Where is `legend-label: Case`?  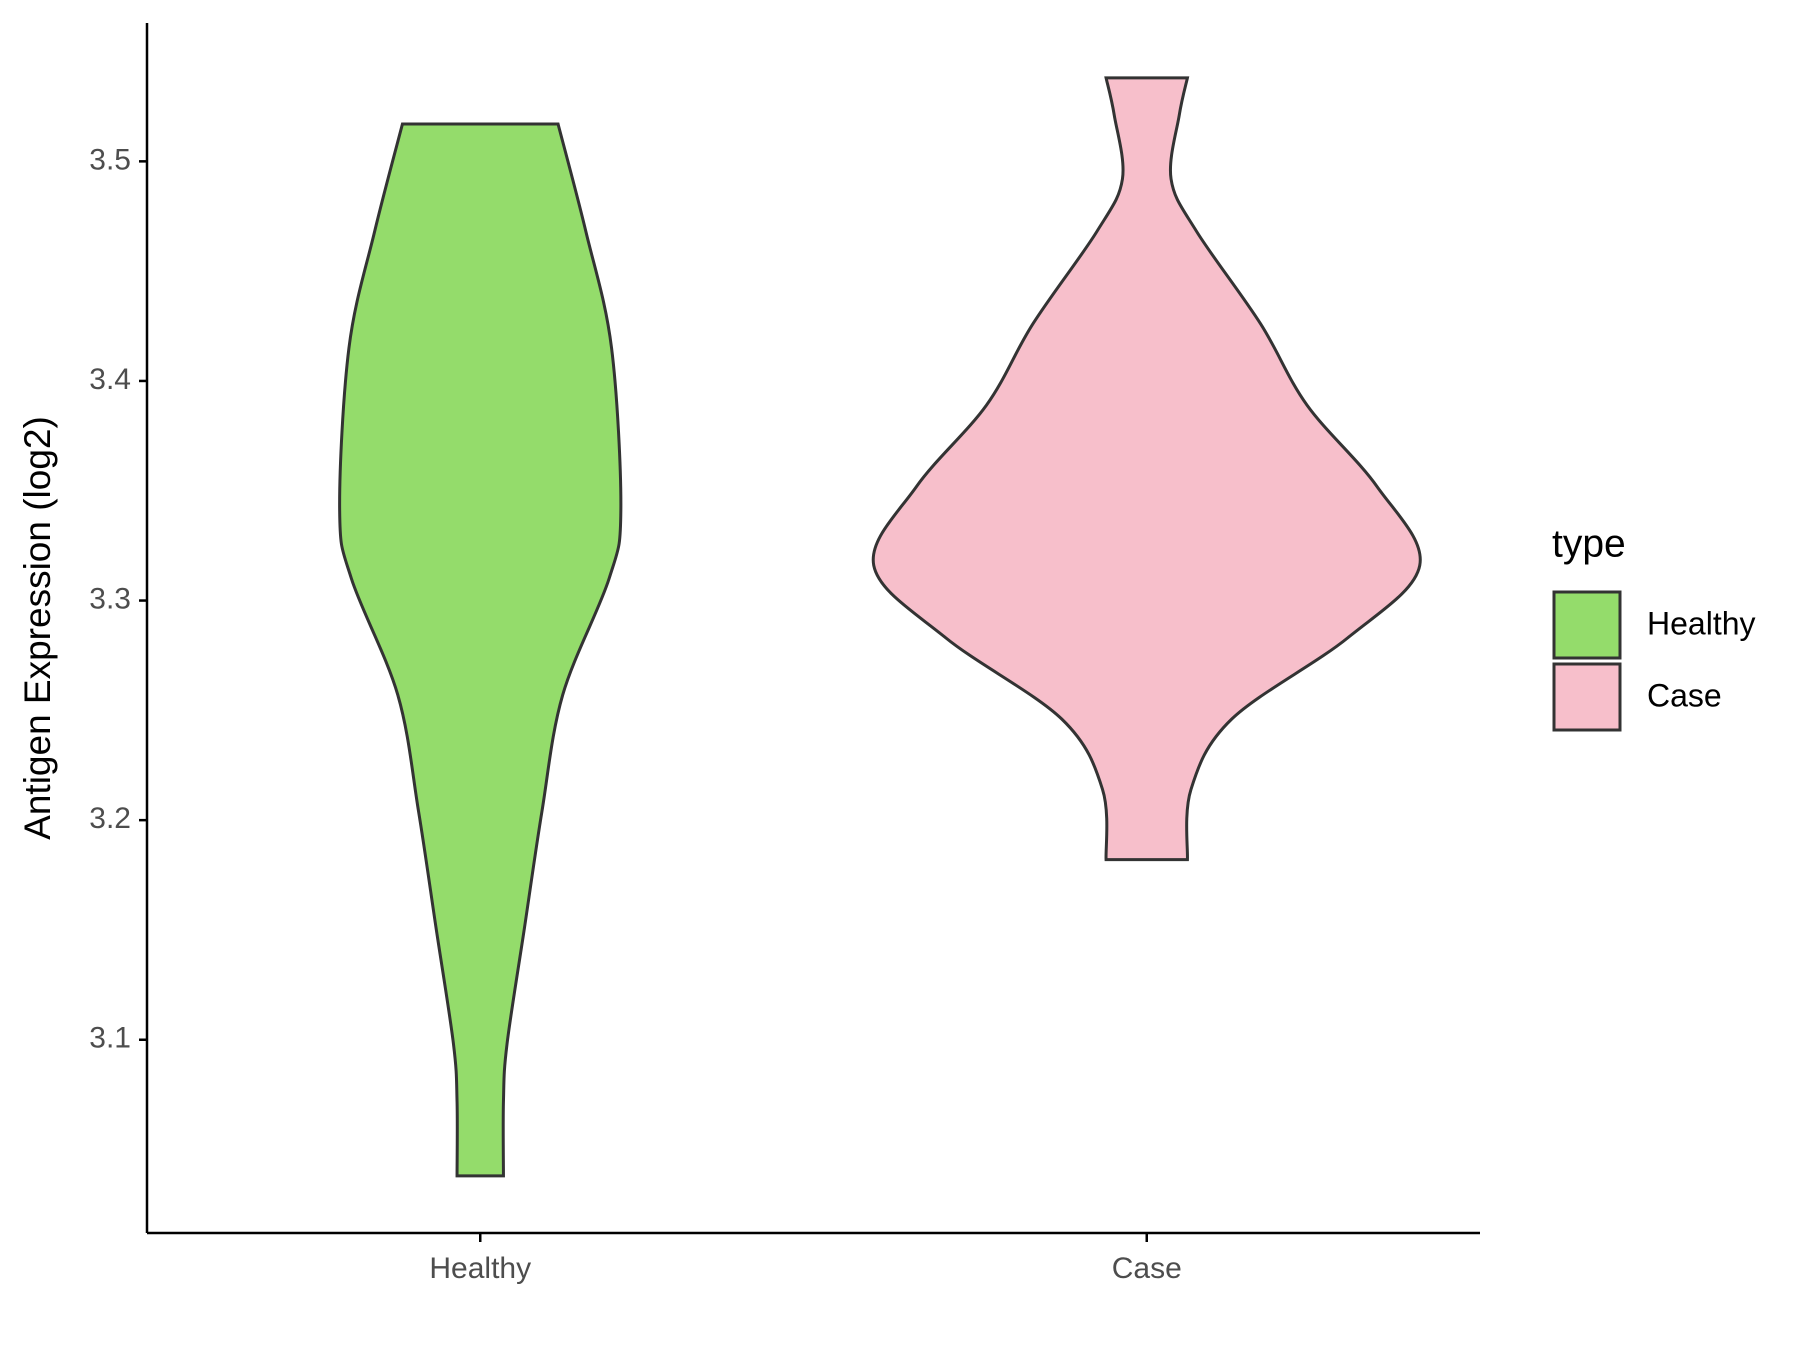
legend-label: Case is located at coordinates (1684, 695).